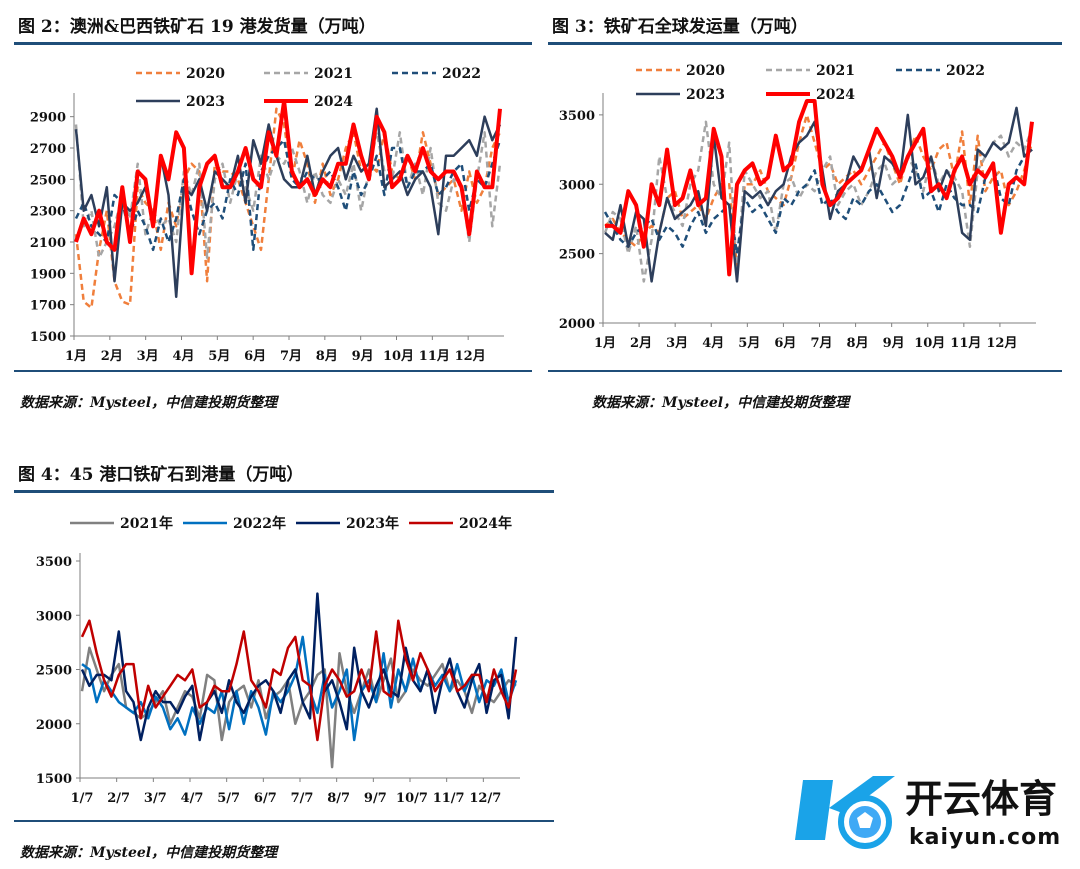 The height and width of the screenshot is (869, 1080). I want to click on x-tick-label: 4/7, so click(192, 798).